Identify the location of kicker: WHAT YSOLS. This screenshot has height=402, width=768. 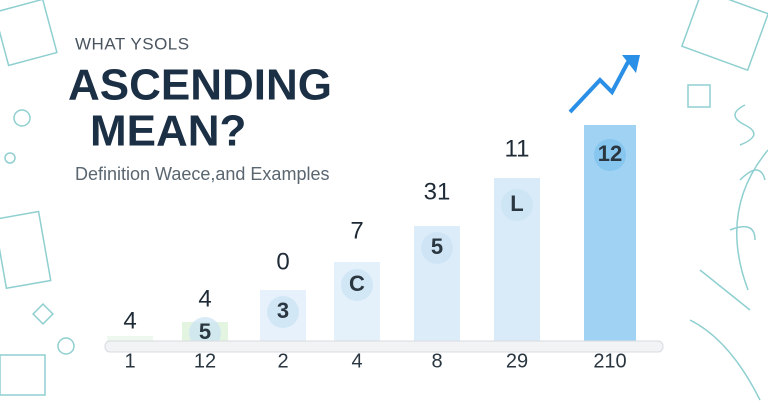
(132, 43).